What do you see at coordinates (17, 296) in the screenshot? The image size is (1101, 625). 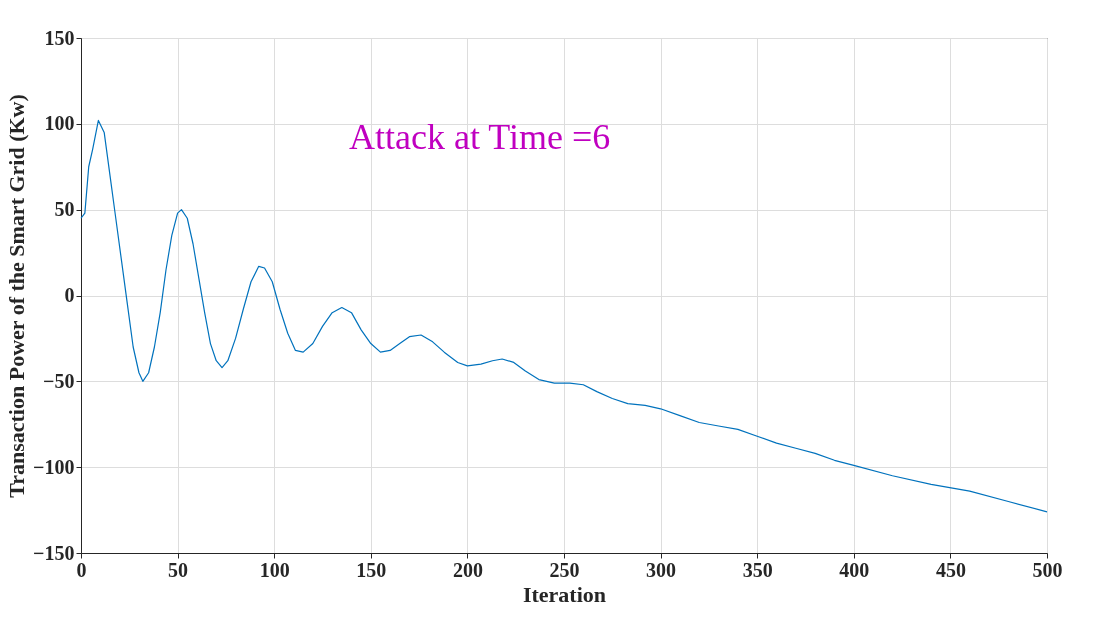 I see `y-axis-title: Transaction Power of the Smart Grid (Kw)` at bounding box center [17, 296].